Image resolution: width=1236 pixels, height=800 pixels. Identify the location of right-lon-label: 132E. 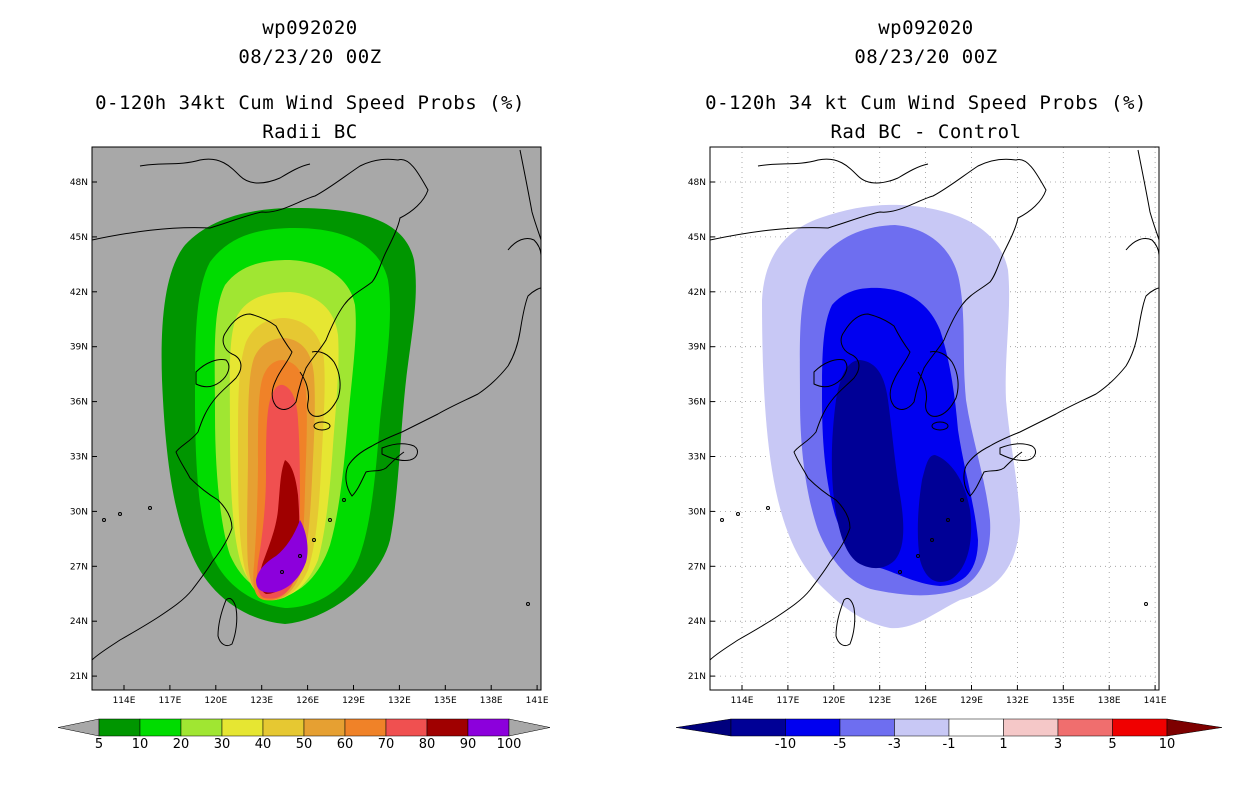
(1017, 701).